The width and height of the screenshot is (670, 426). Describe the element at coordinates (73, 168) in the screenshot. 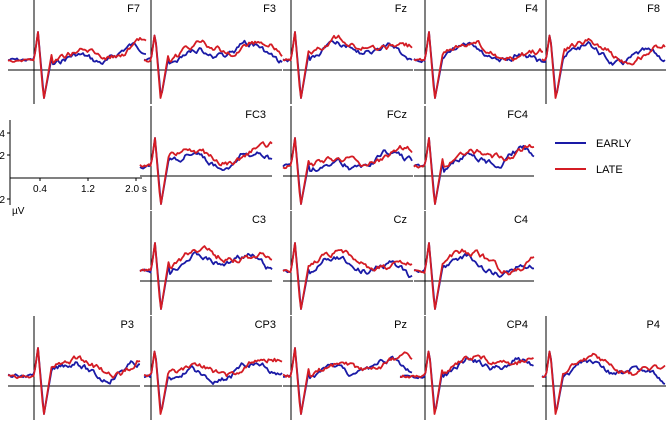

I see `scale-axis: -4 -2 2 µV 0.4 1.2 2.0 s` at that location.